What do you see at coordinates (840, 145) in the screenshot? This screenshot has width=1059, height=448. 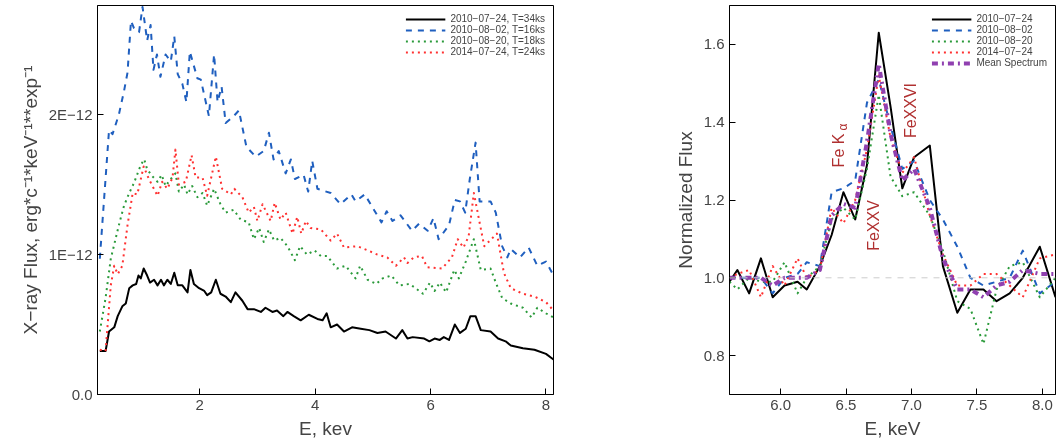 I see `annotation: Fe Kα` at bounding box center [840, 145].